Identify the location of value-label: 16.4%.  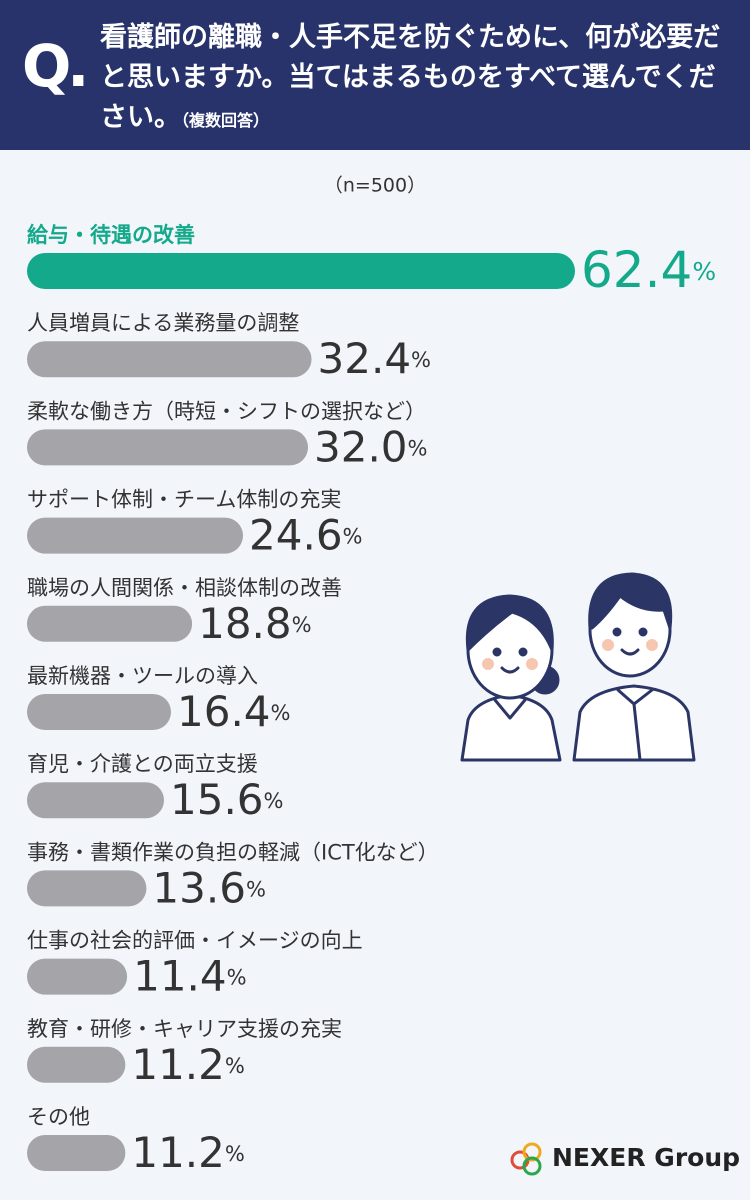
(233, 711).